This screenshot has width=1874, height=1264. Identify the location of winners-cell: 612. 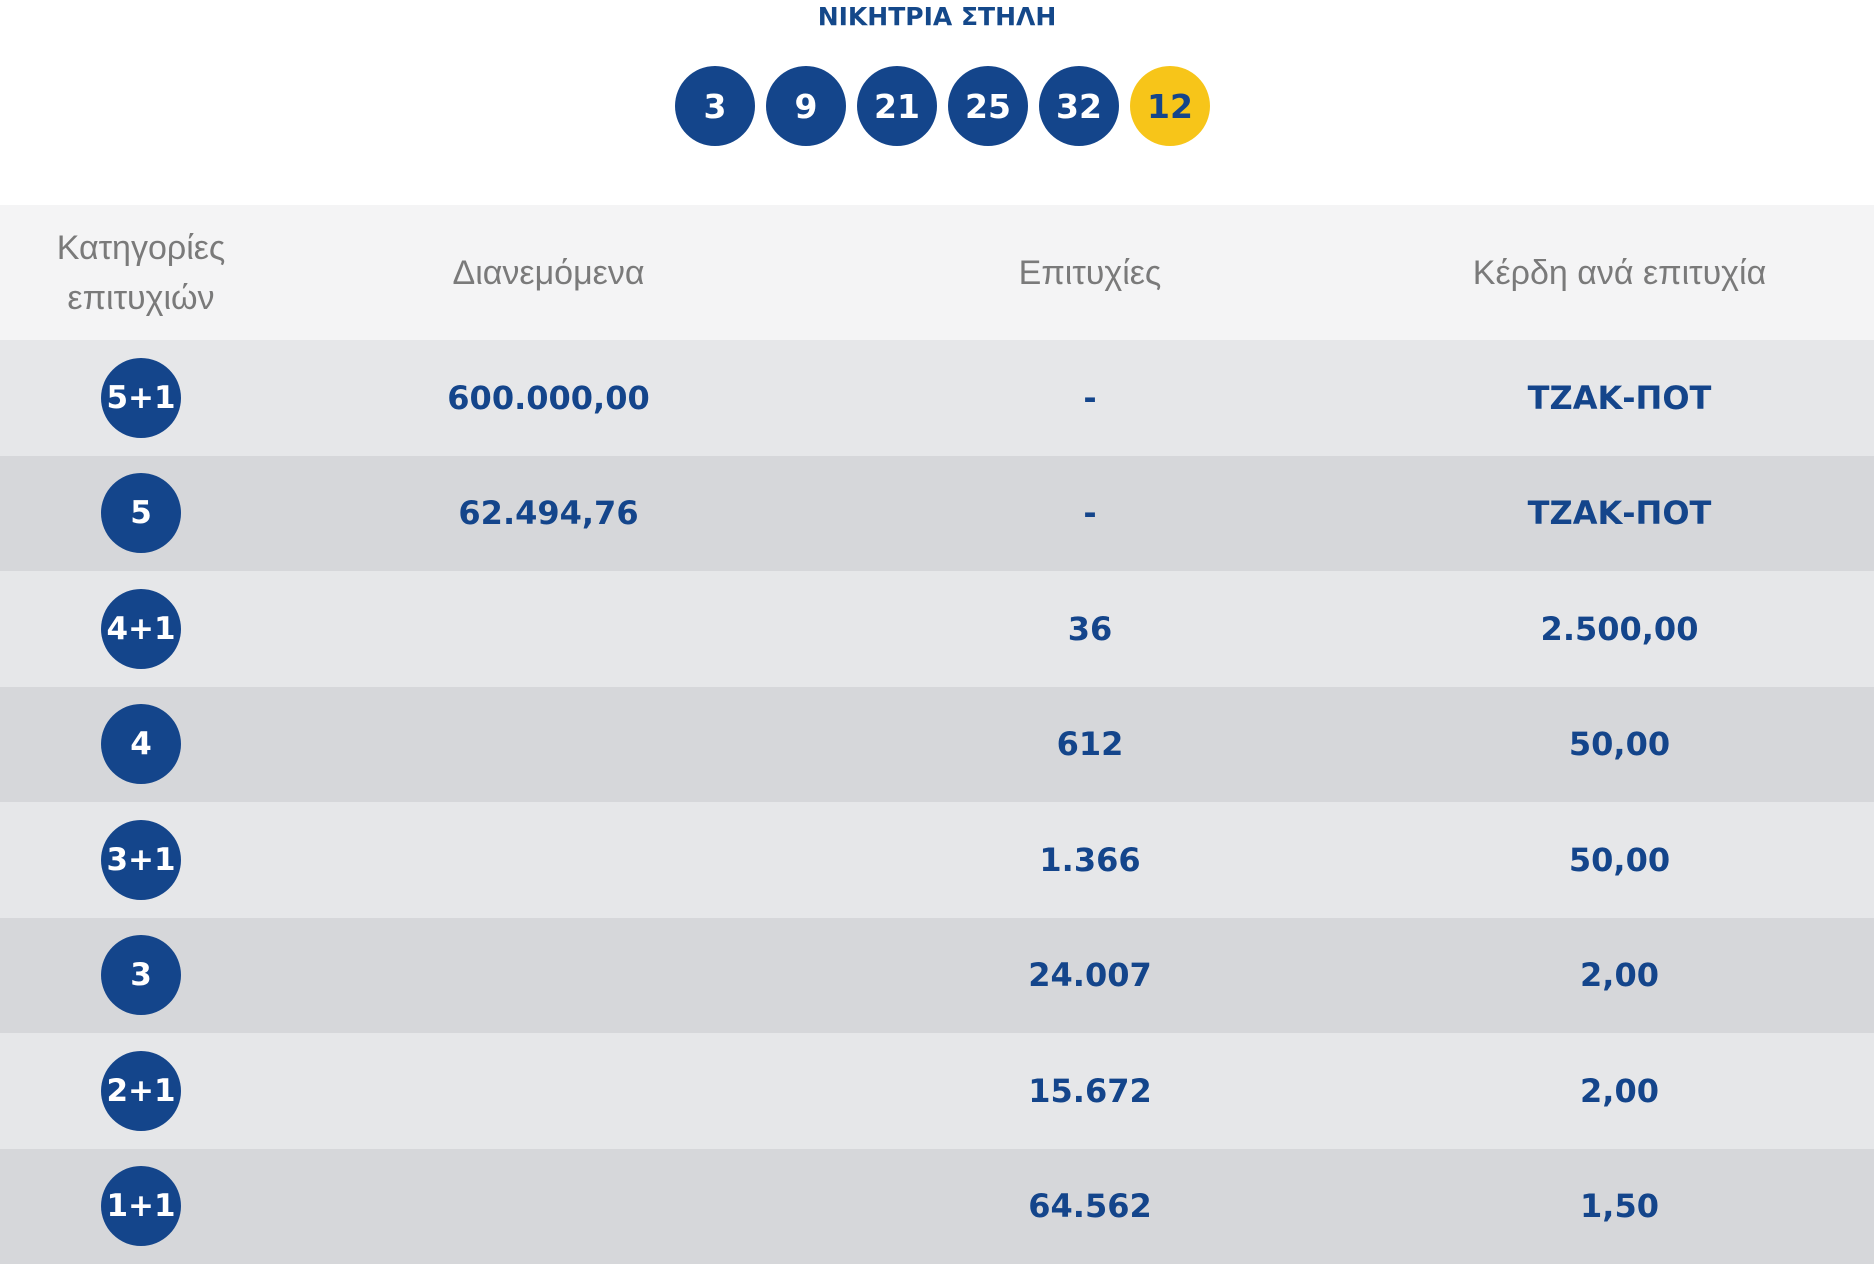
(1090, 745).